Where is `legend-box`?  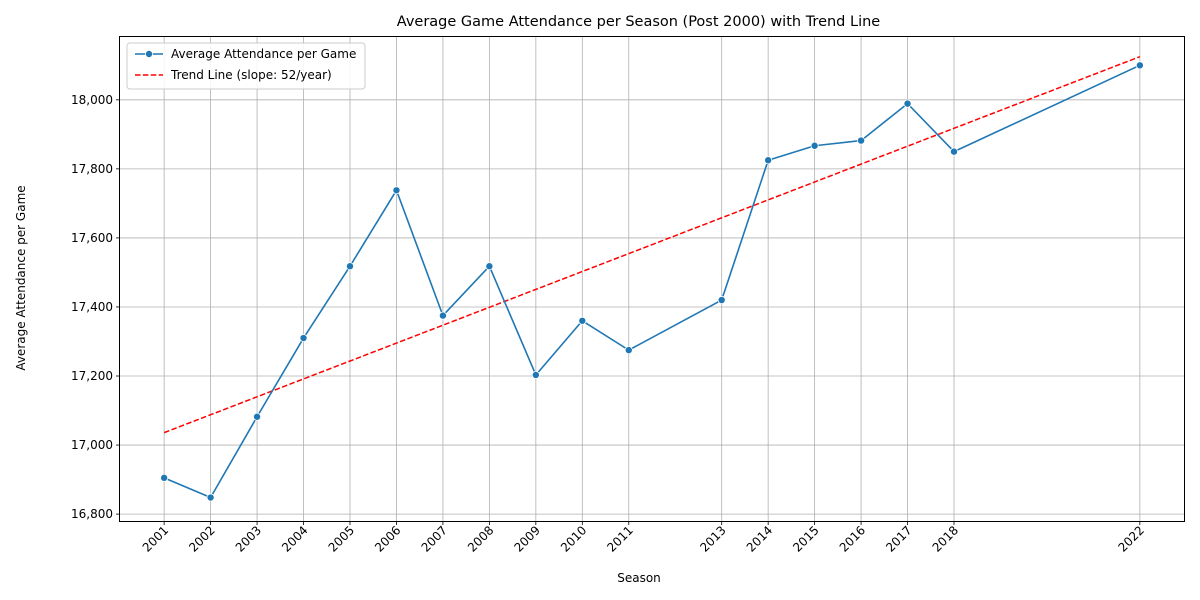 legend-box is located at coordinates (246, 66).